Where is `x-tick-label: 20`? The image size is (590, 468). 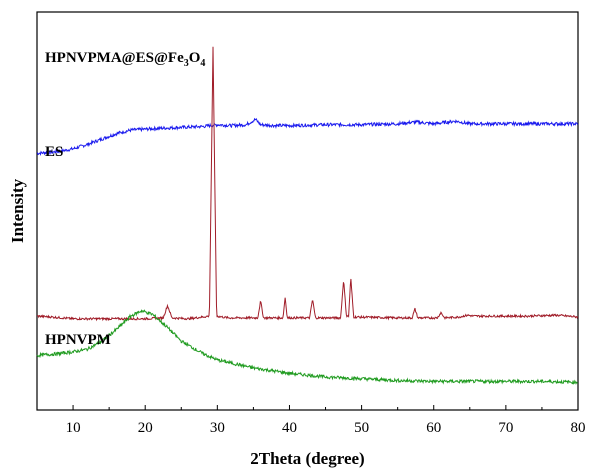
x-tick-label: 20 is located at coordinates (145, 428).